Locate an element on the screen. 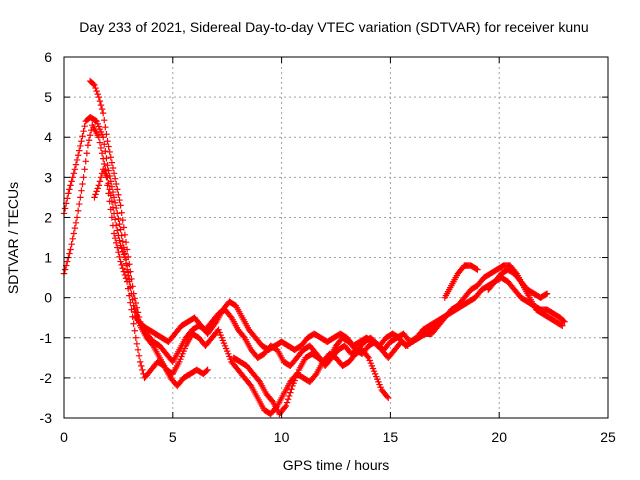 This screenshot has width=640, height=480. x-tick-label: 10 is located at coordinates (282, 437).